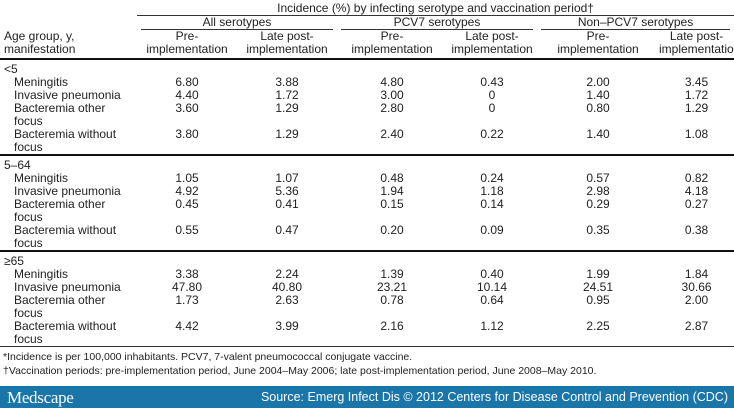 This screenshot has width=734, height=408. I want to click on incidence-value: 1.05, so click(187, 178).